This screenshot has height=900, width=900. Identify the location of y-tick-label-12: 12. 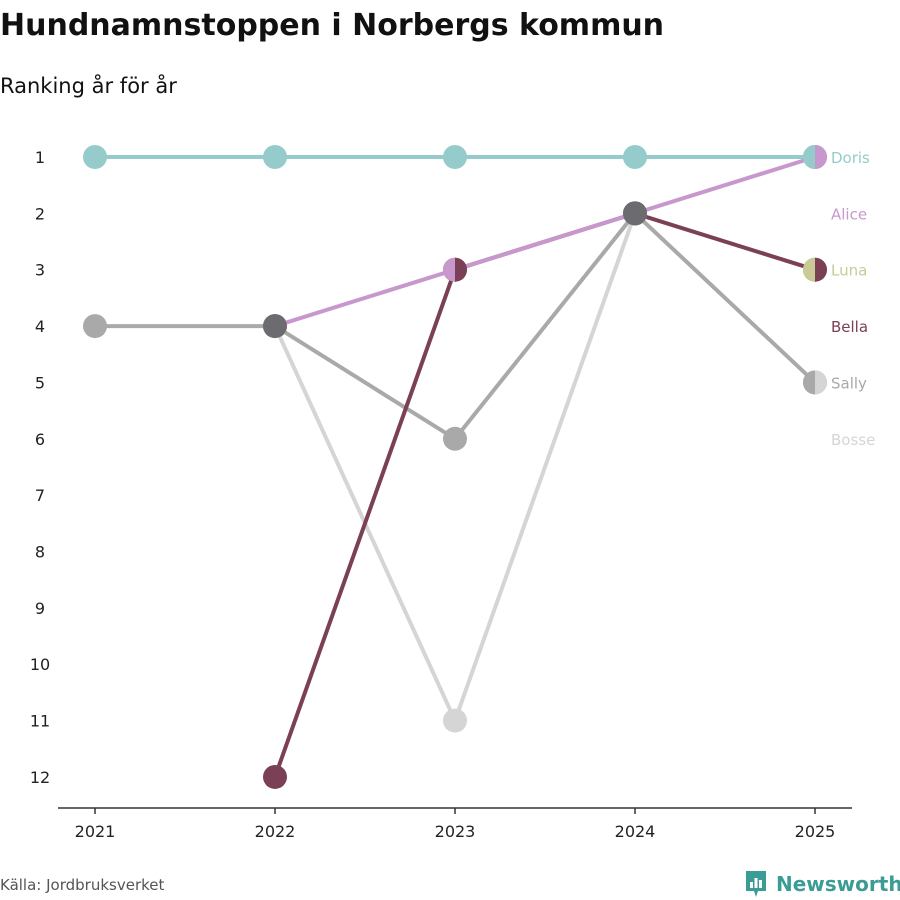
(40, 777).